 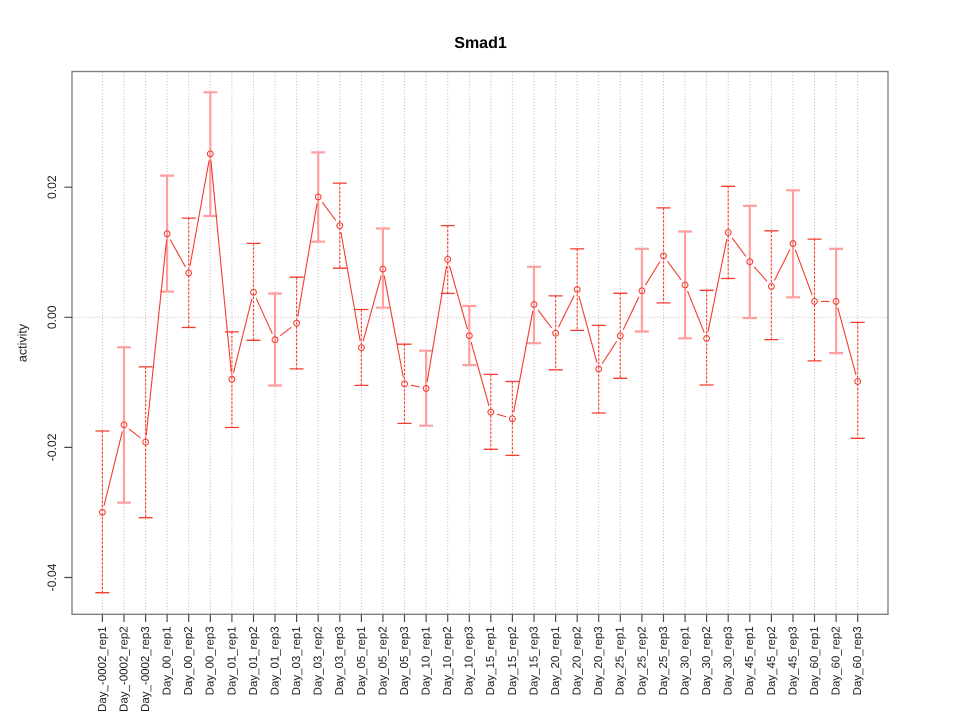 What do you see at coordinates (146, 669) in the screenshot?
I see `svg-text: Day_-0002_rep3` at bounding box center [146, 669].